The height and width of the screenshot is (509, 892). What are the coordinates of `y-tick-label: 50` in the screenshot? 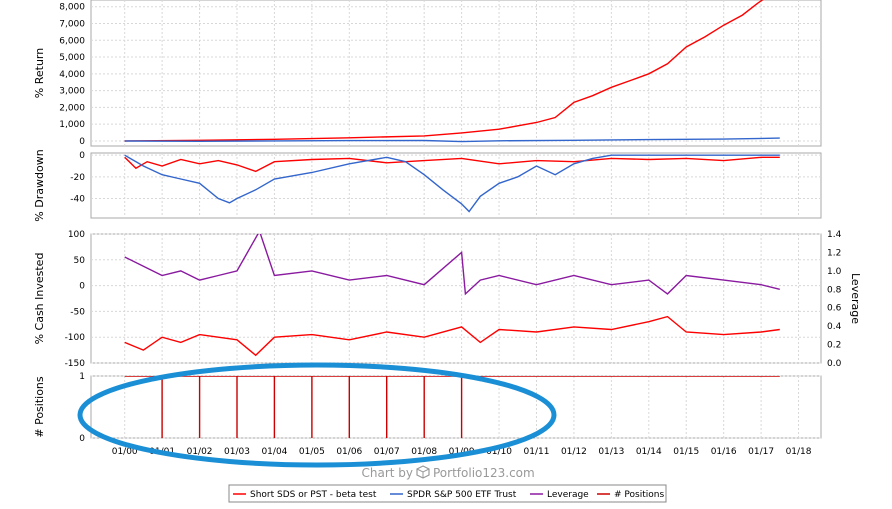 It's located at (80, 261).